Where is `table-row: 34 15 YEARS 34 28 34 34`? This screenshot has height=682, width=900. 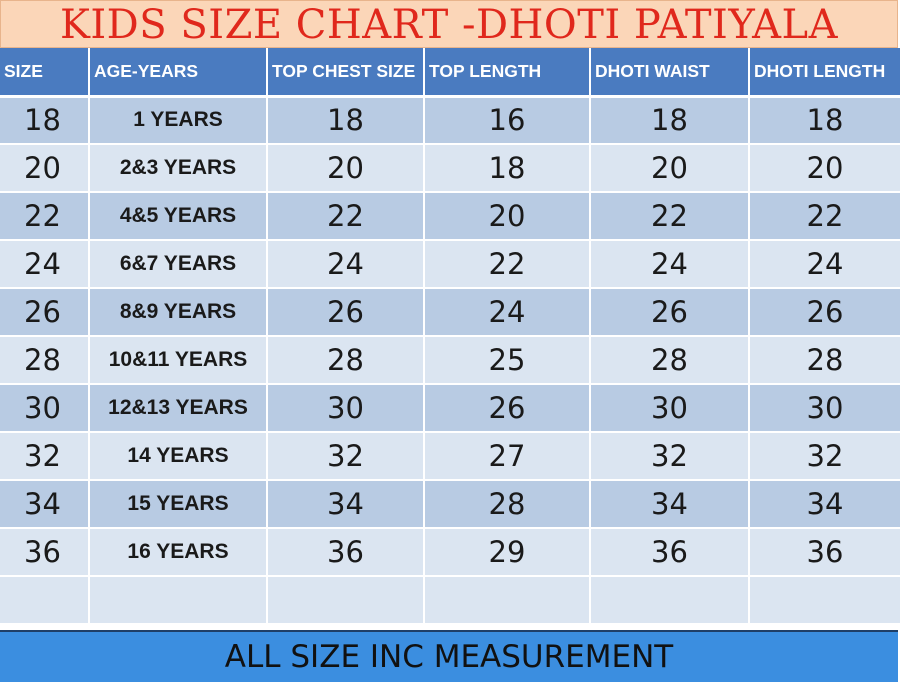
table-row: 34 15 YEARS 34 28 34 34 is located at coordinates (450, 504).